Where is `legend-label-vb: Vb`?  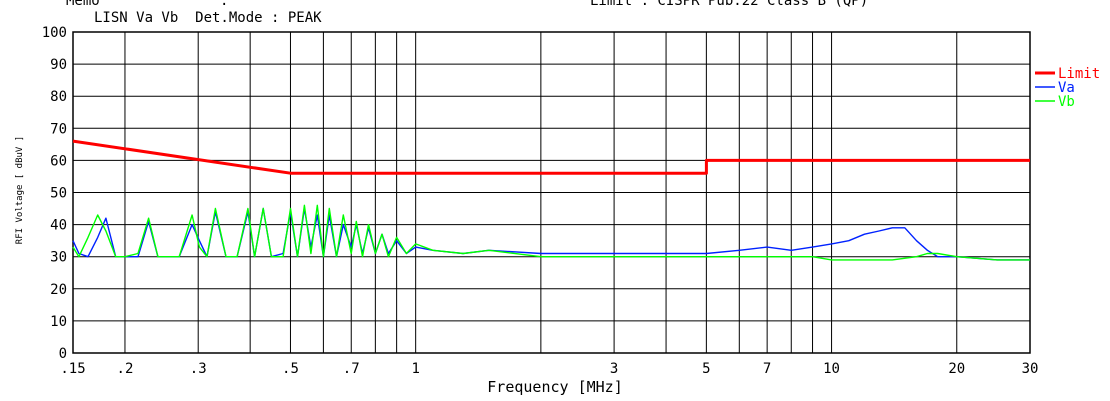 legend-label-vb: Vb is located at coordinates (1066, 102).